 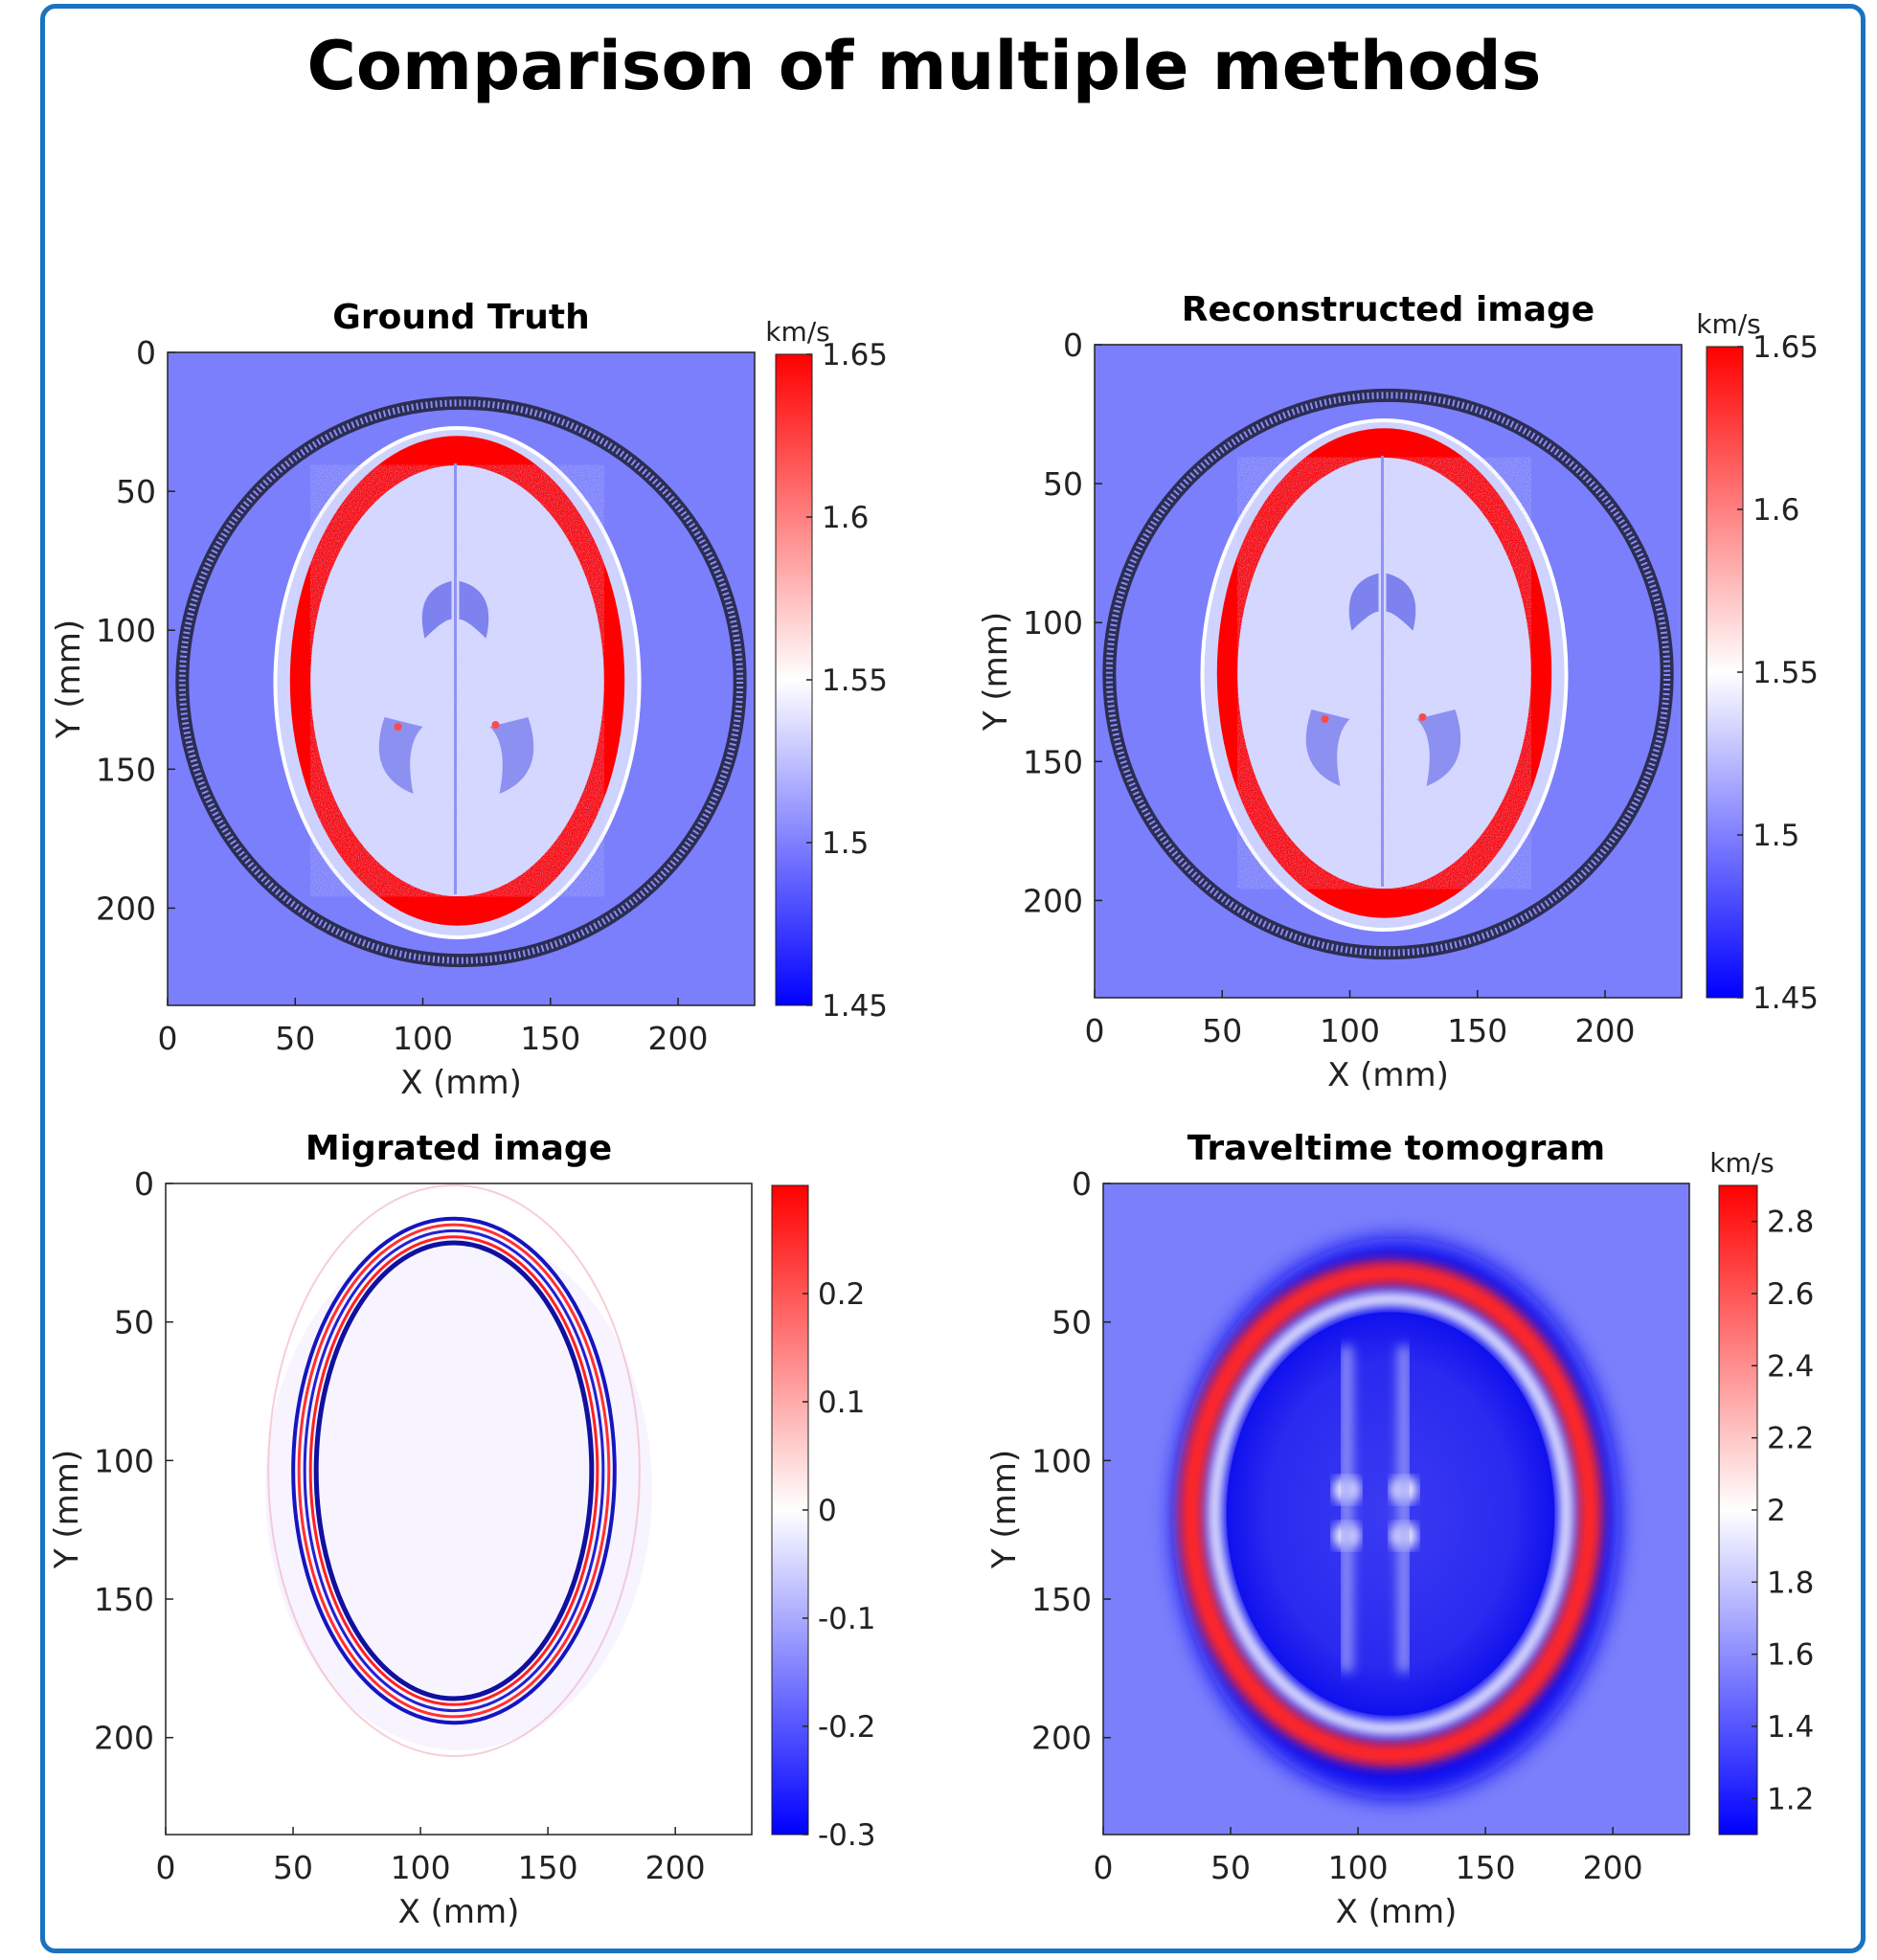 What do you see at coordinates (461, 317) in the screenshot?
I see `panel-title: Ground Truth` at bounding box center [461, 317].